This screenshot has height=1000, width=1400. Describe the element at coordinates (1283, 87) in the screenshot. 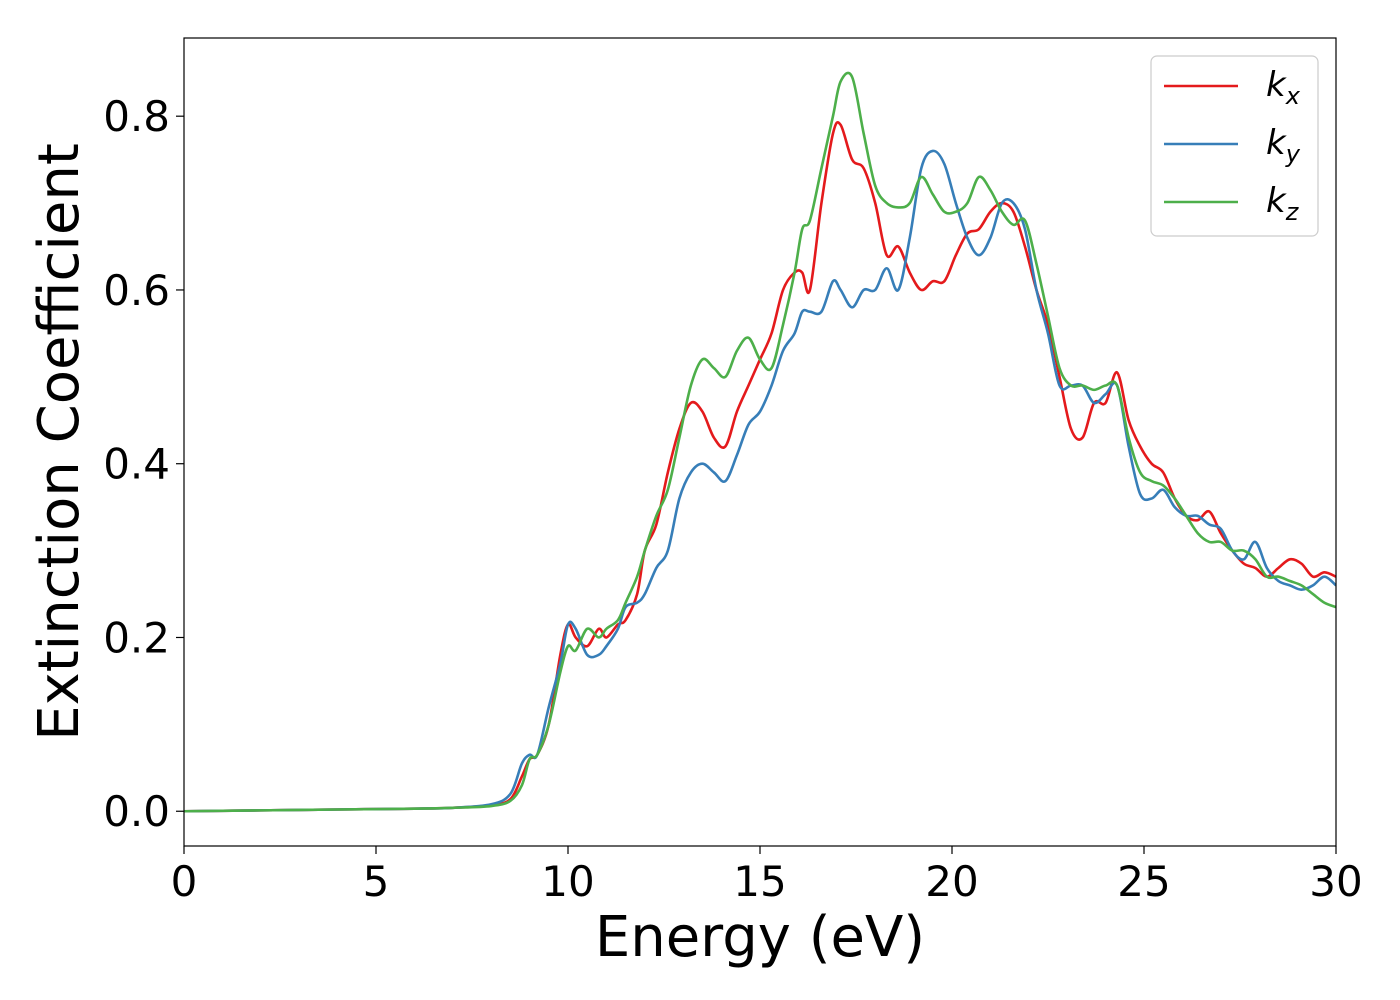

I see `legend-label-kx: kx` at that location.